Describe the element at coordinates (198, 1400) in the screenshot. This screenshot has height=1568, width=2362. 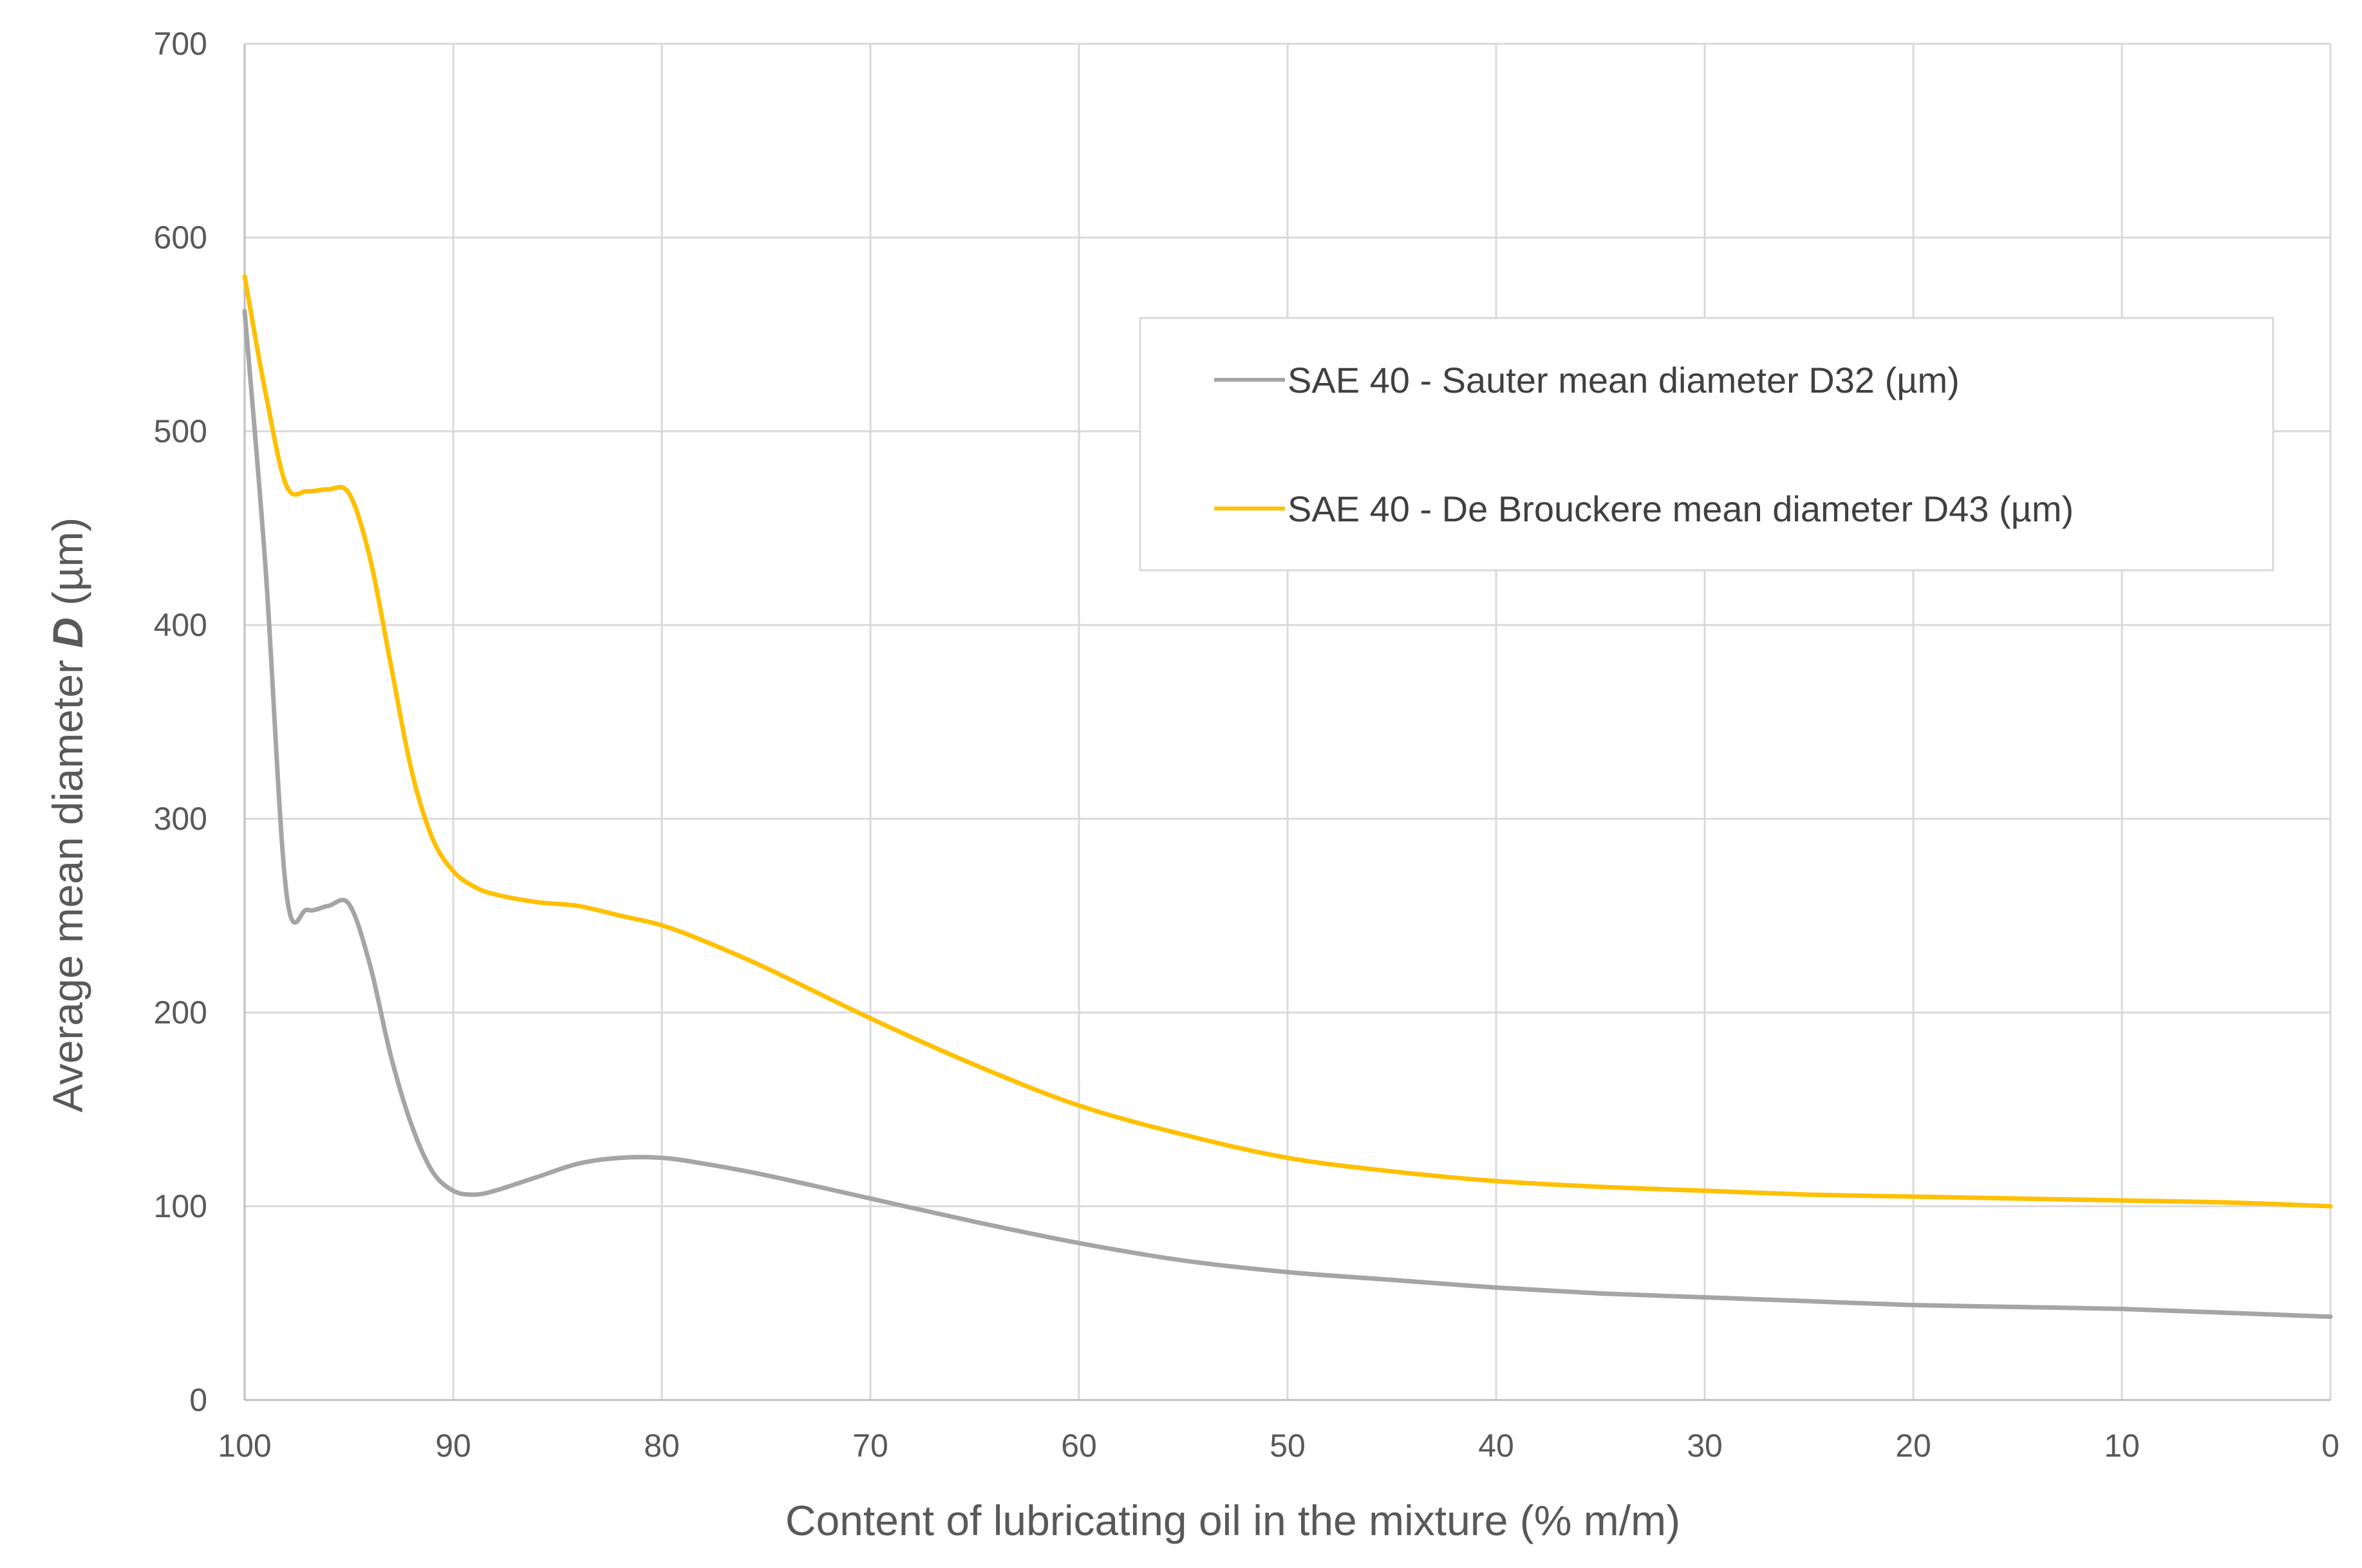
I see `y-tick-label: 0` at that location.